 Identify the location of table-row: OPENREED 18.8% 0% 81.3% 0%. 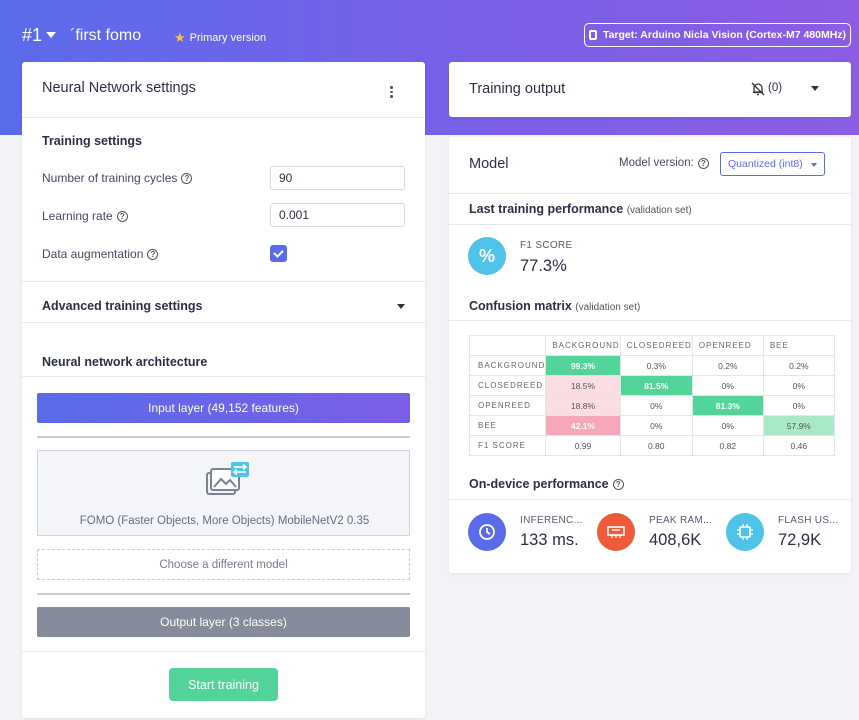
(651, 405).